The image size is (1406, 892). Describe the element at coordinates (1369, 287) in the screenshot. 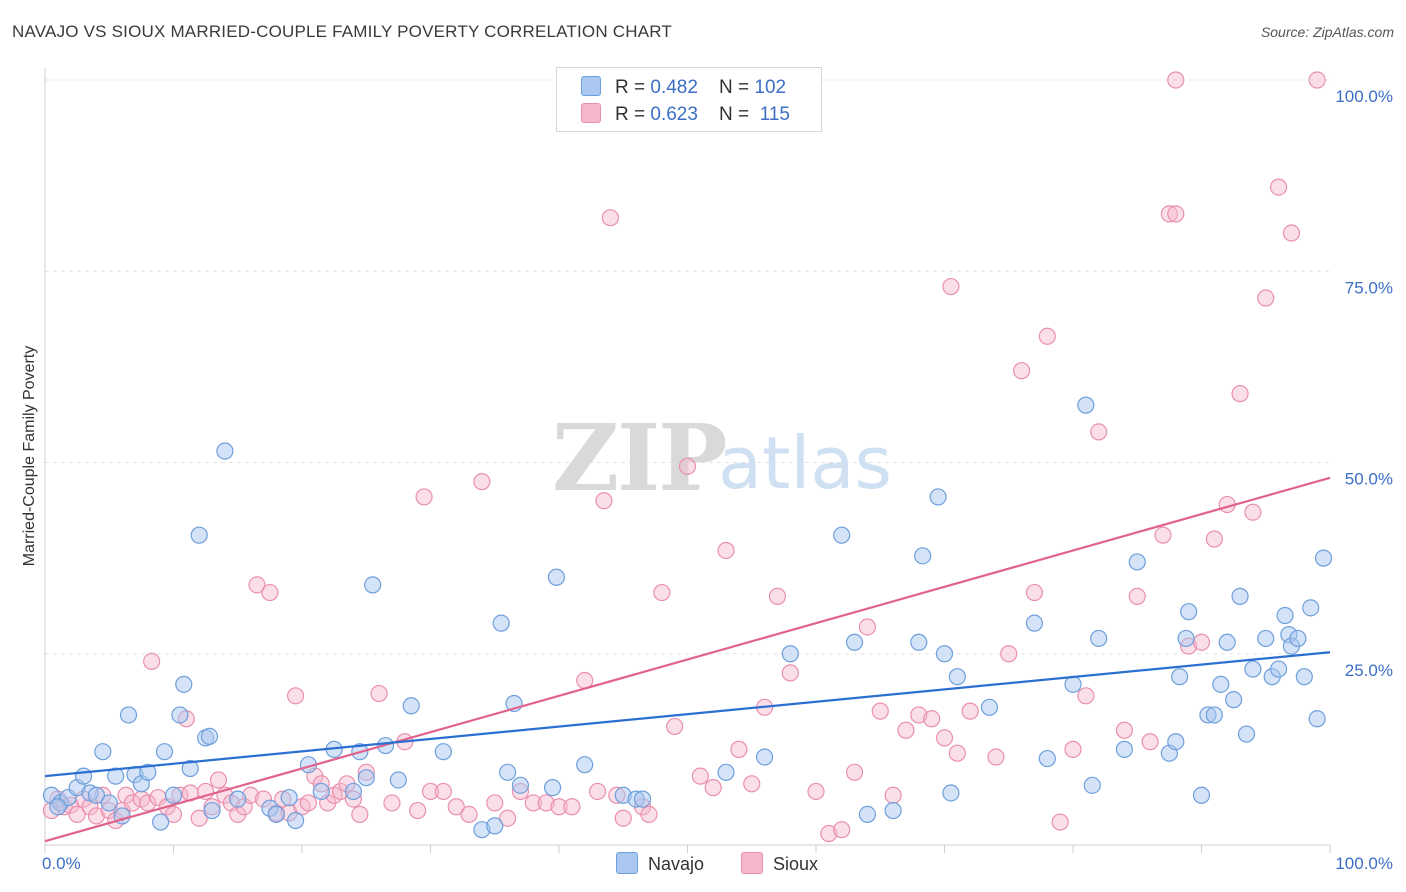

I see `y-tick-label: 75.0%` at that location.